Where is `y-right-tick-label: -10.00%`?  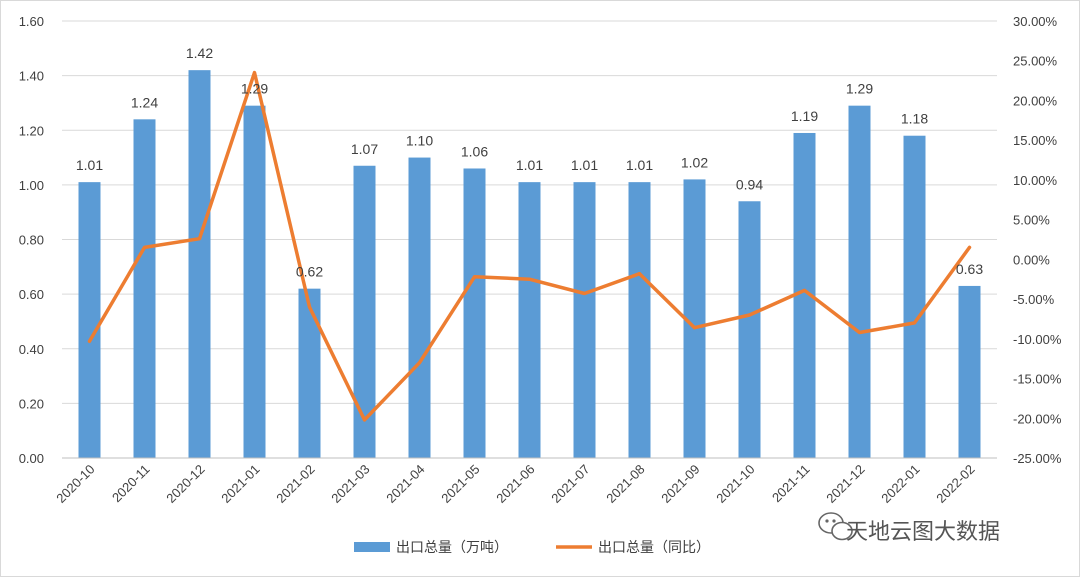 y-right-tick-label: -10.00% is located at coordinates (1037, 339).